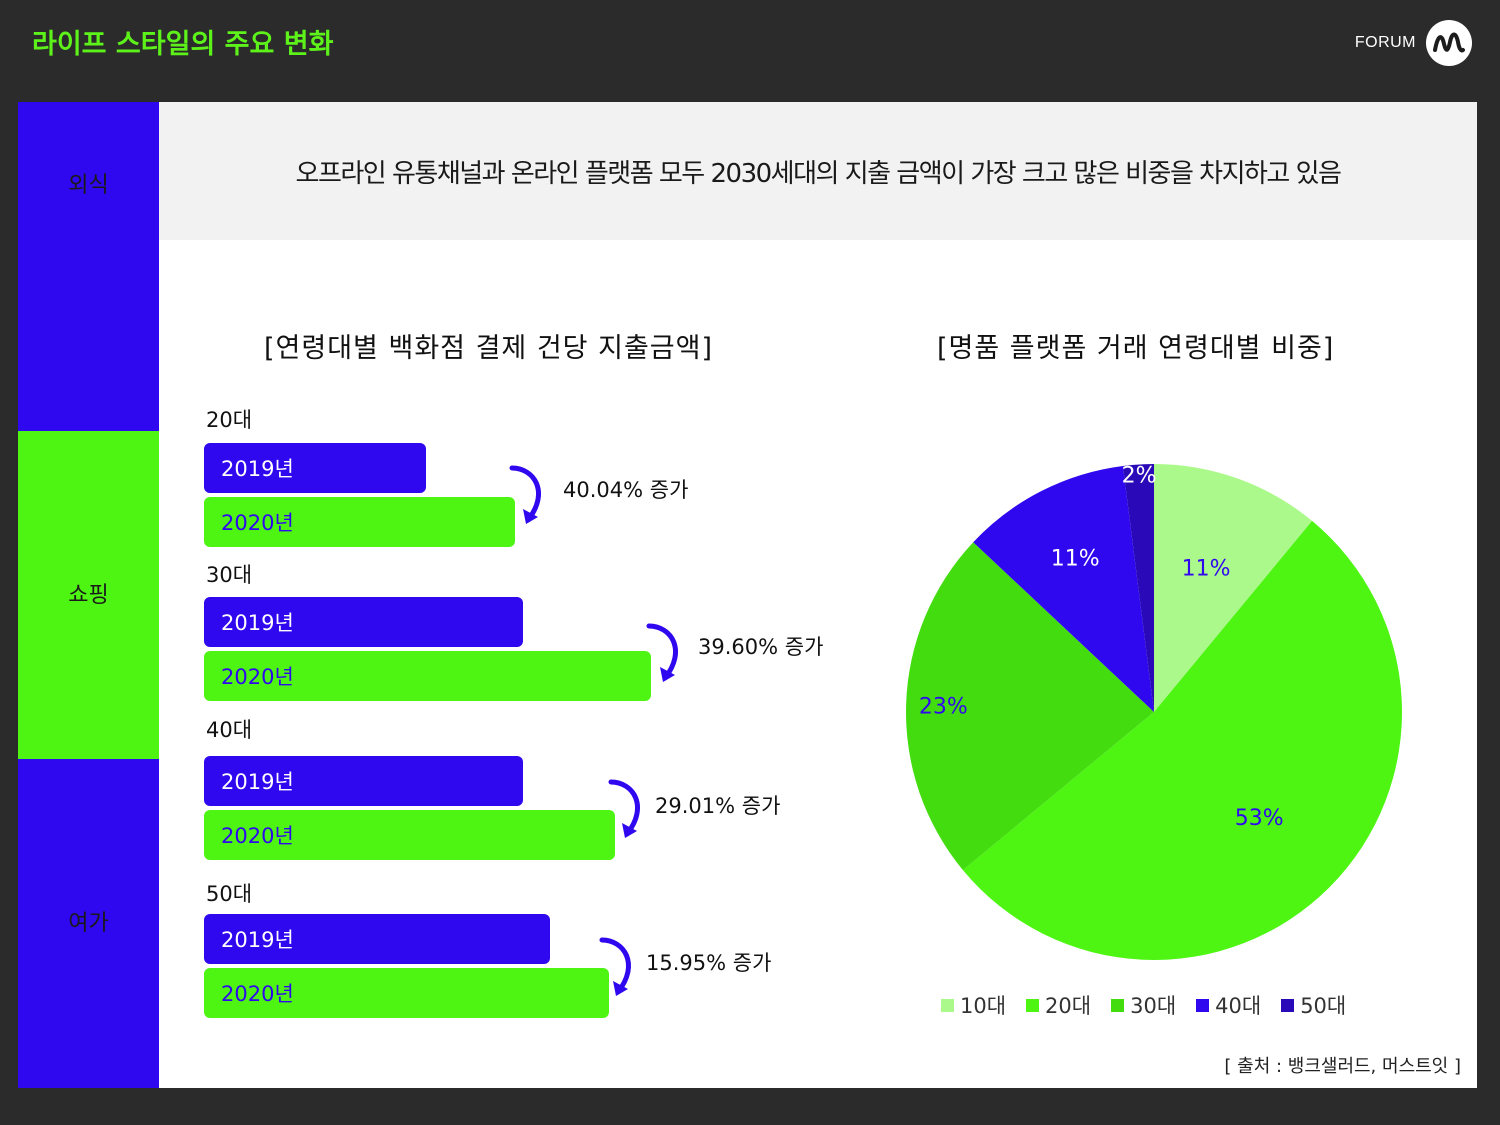 The image size is (1500, 1125). I want to click on legend-item: 20대, so click(1058, 1005).